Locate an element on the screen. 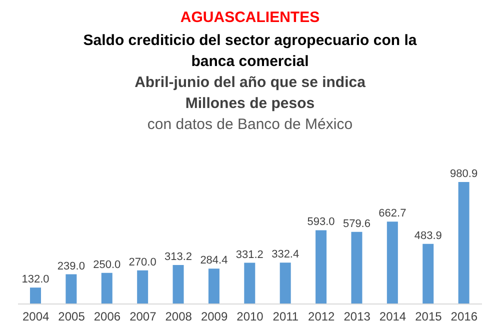  text: Abril-junio del año que se indica is located at coordinates (250, 83).